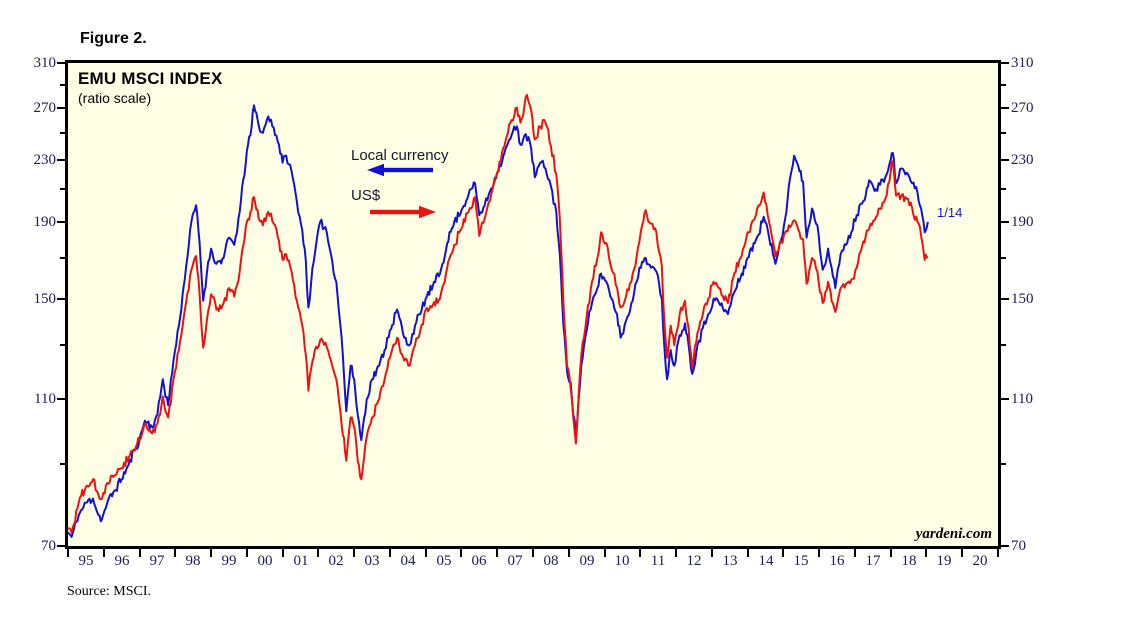 The image size is (1138, 621). I want to click on y-axis-label-right: 70, so click(1018, 546).